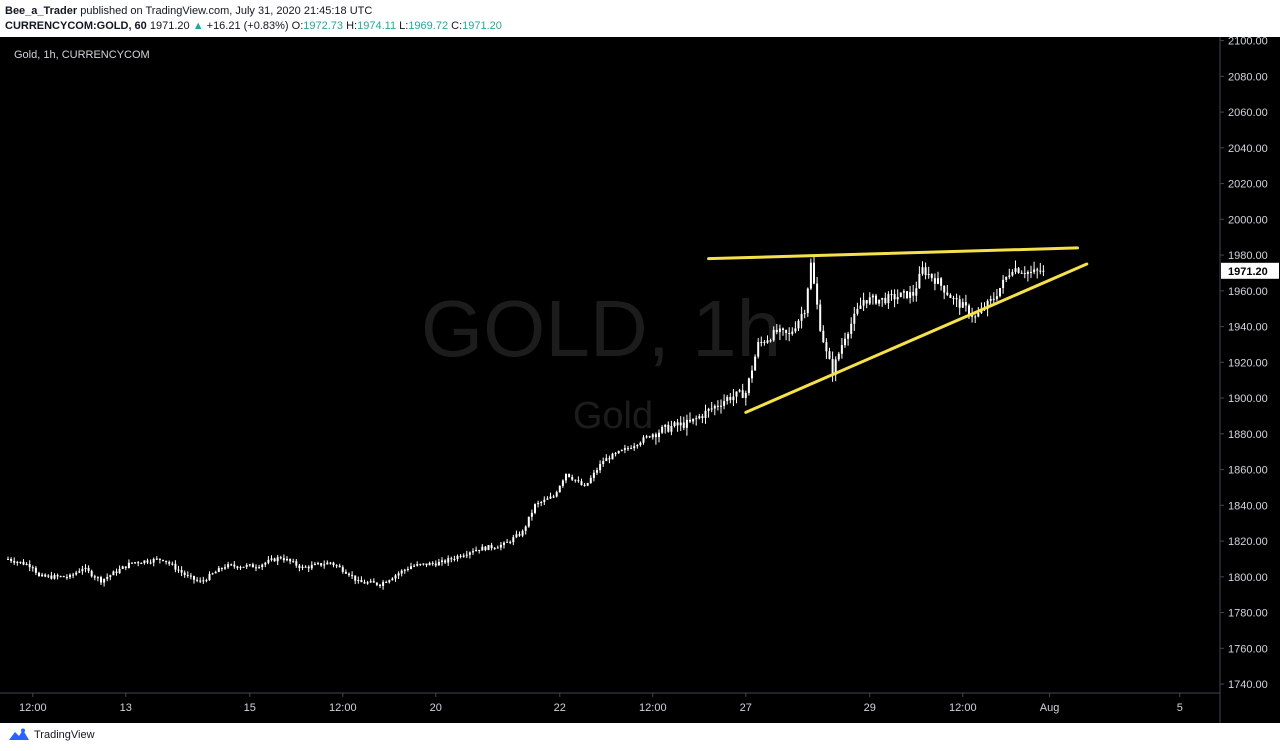 Image resolution: width=1280 pixels, height=751 pixels. What do you see at coordinates (1248, 272) in the screenshot?
I see `last-price-label: 1971.20` at bounding box center [1248, 272].